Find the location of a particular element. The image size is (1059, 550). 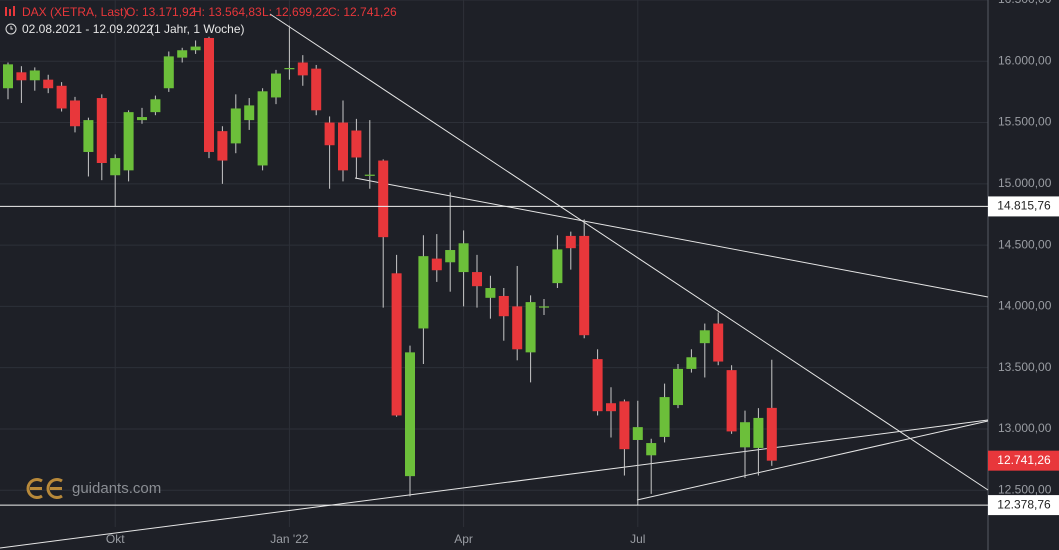

y-tick-label: 16.000,00 is located at coordinates (1025, 60).